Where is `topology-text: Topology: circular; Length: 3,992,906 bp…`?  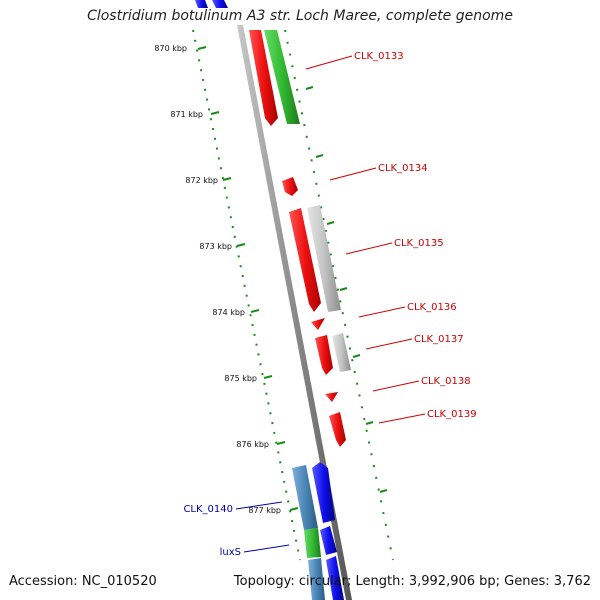 topology-text: Topology: circular; Length: 3,992,906 bp… is located at coordinates (412, 581).